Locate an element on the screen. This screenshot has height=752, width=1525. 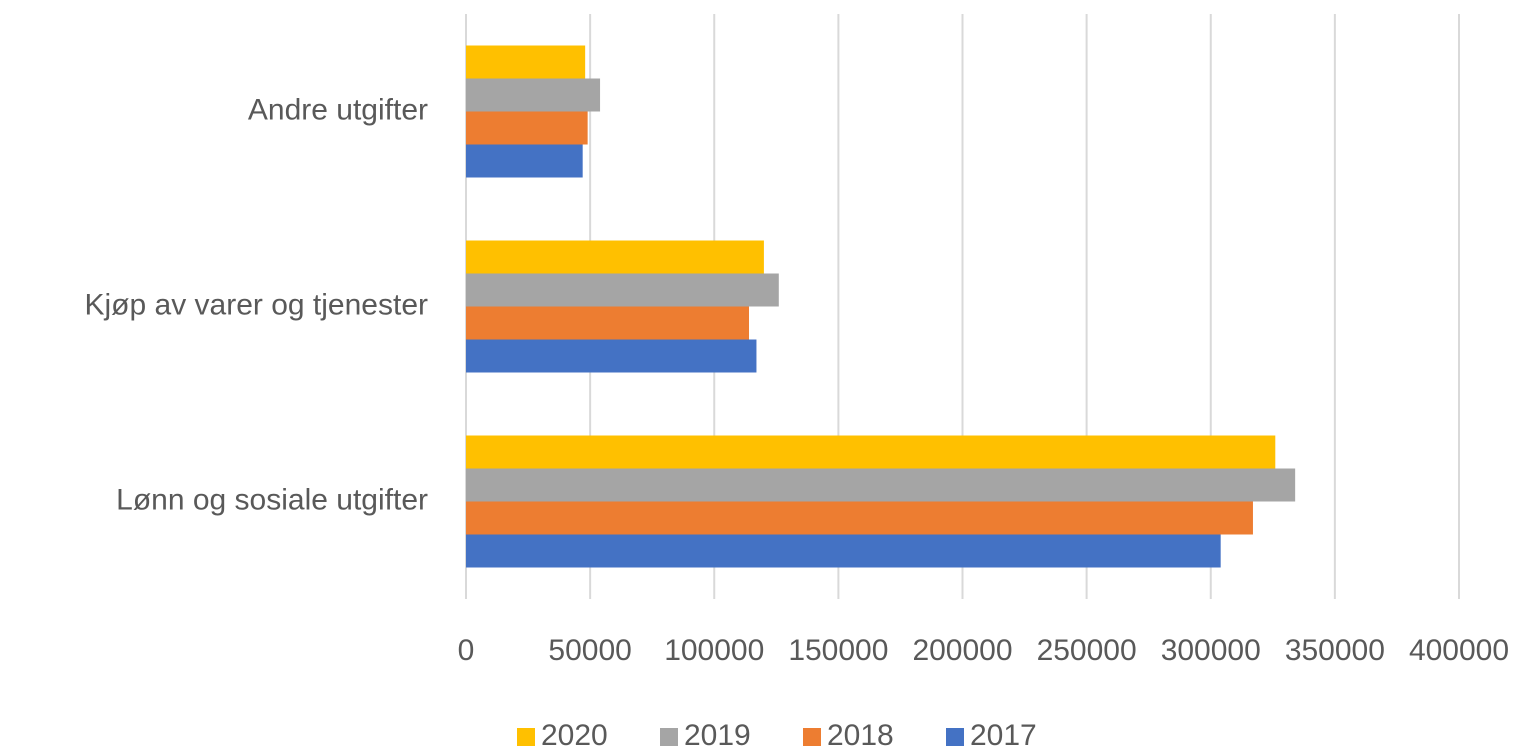
y-tick-label: Kjøp av varer og tjenester is located at coordinates (257, 304).